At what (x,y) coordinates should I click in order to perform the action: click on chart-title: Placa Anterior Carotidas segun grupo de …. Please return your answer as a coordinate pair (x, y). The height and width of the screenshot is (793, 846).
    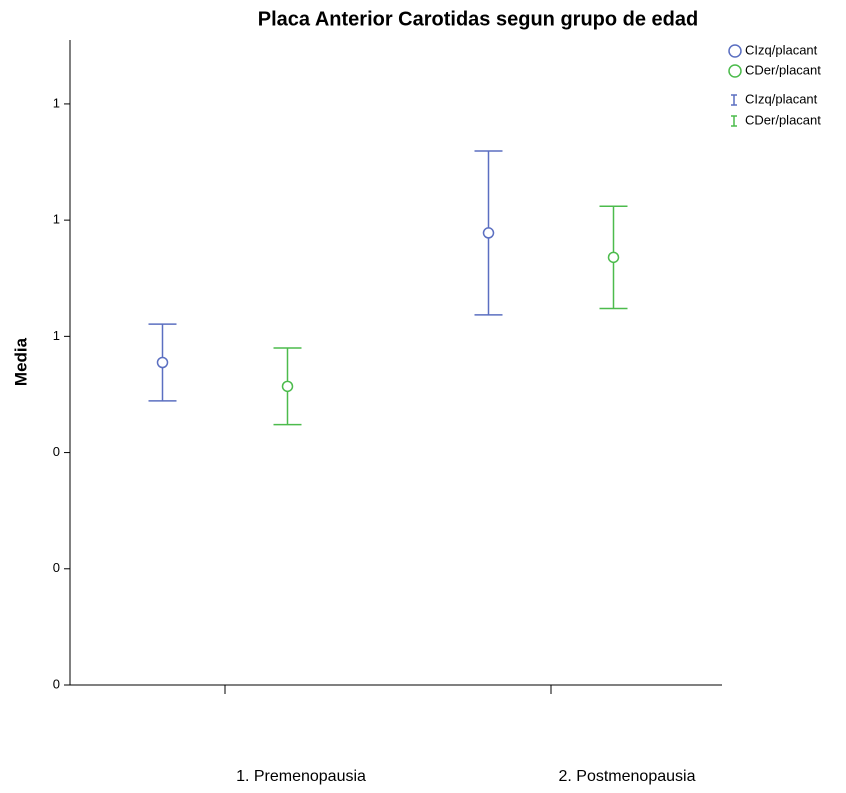
    Looking at the image, I should click on (478, 19).